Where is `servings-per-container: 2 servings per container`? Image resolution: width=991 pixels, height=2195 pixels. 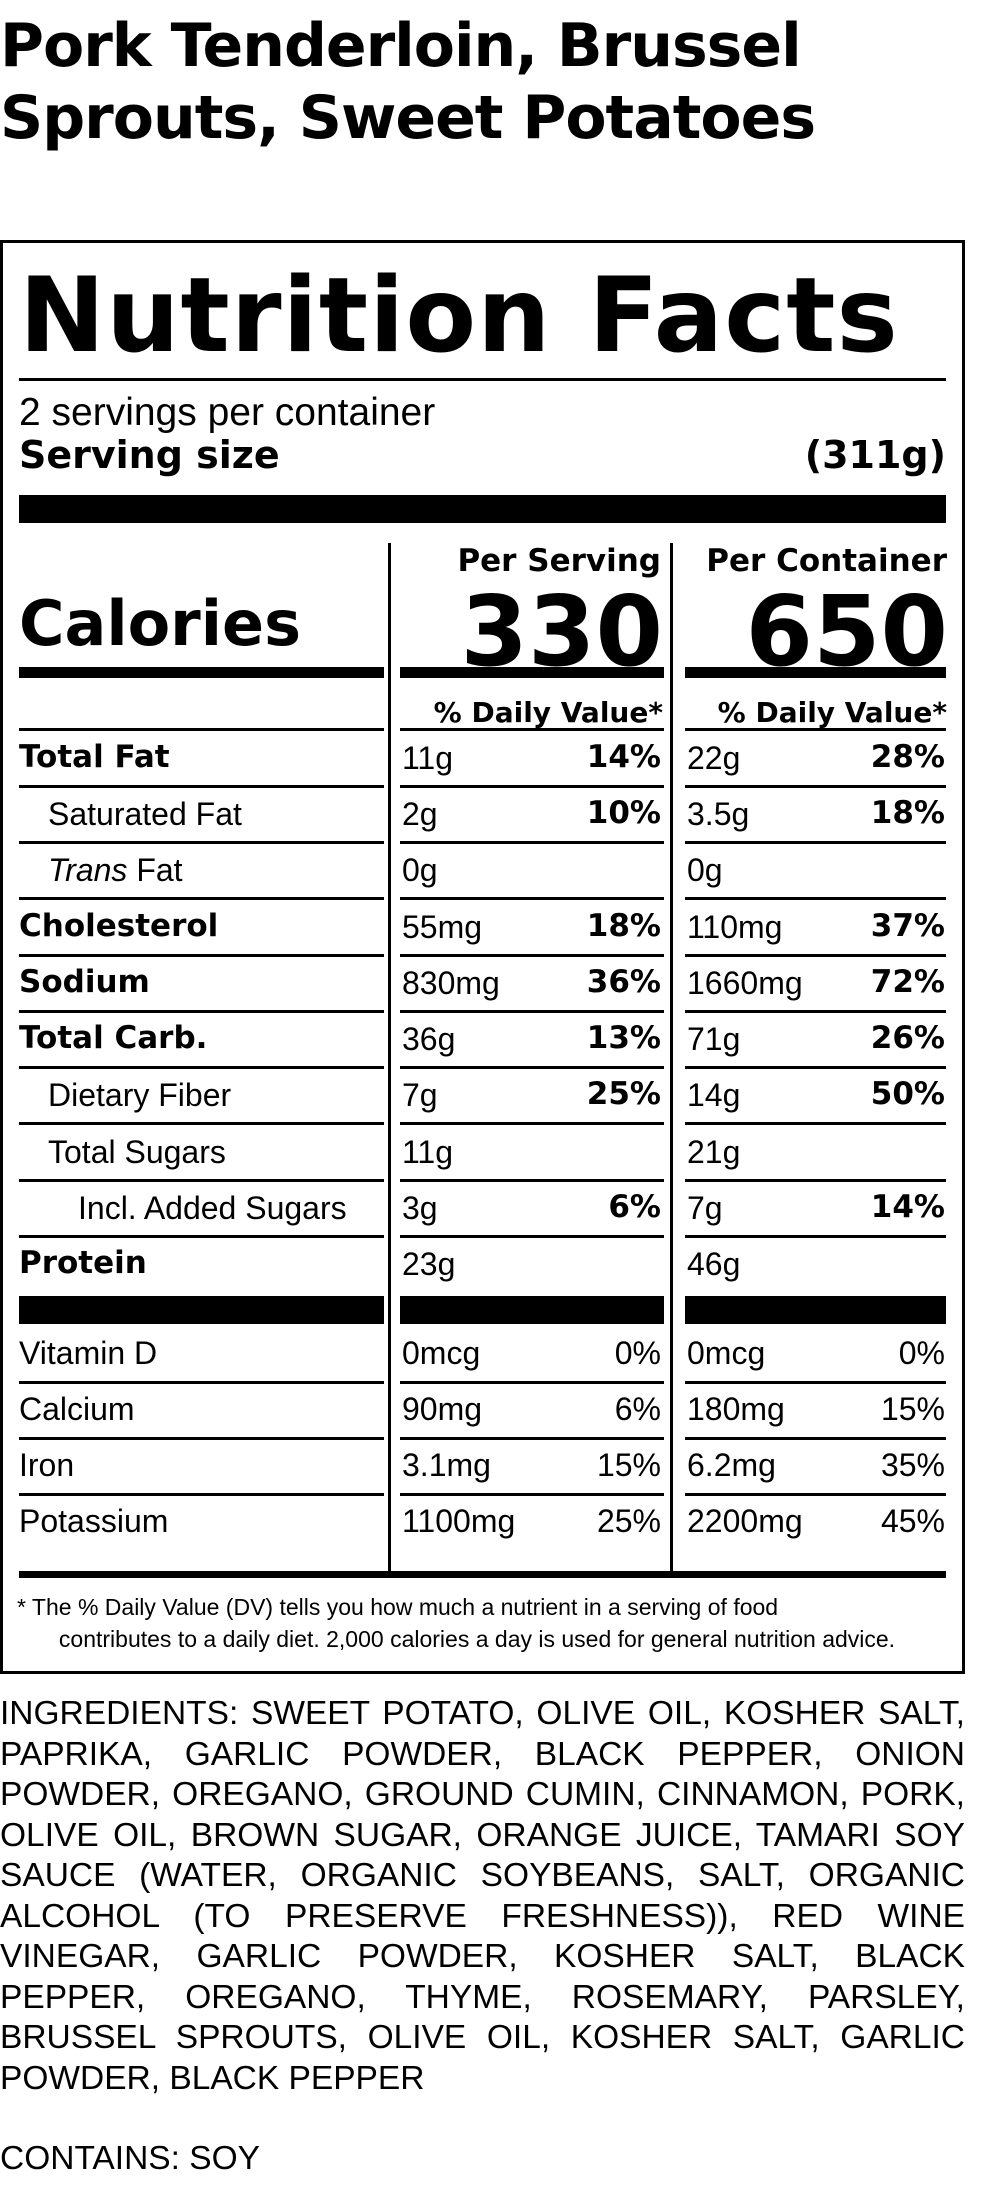 servings-per-container: 2 servings per container is located at coordinates (227, 412).